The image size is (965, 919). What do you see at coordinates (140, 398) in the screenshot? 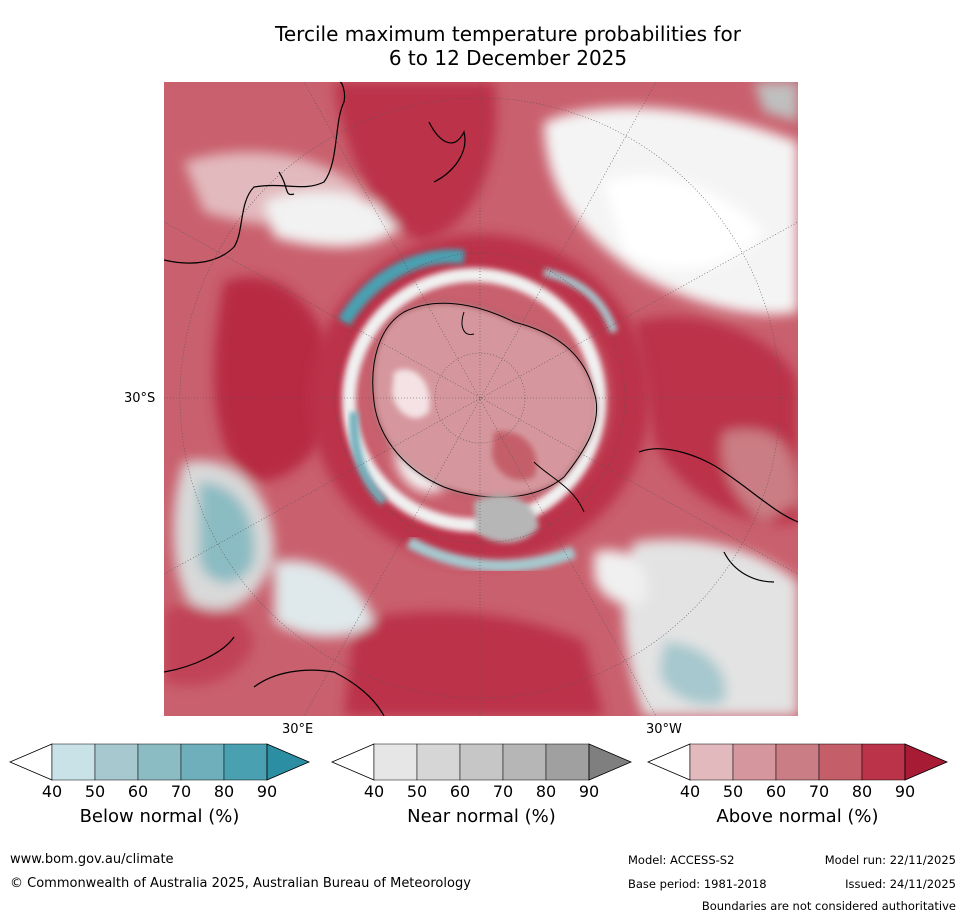
I see `lat-label-30s: 30°S` at bounding box center [140, 398].